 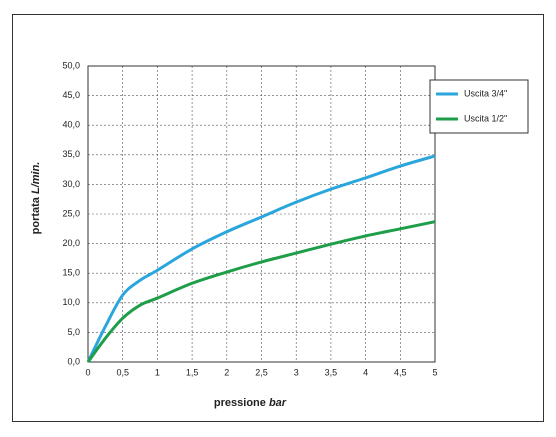 What do you see at coordinates (434, 372) in the screenshot?
I see `x-tick-label: 5` at bounding box center [434, 372].